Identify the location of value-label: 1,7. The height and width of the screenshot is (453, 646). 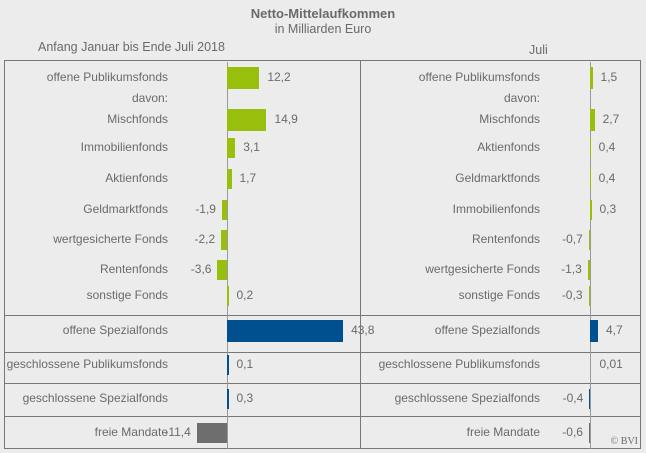
(248, 178).